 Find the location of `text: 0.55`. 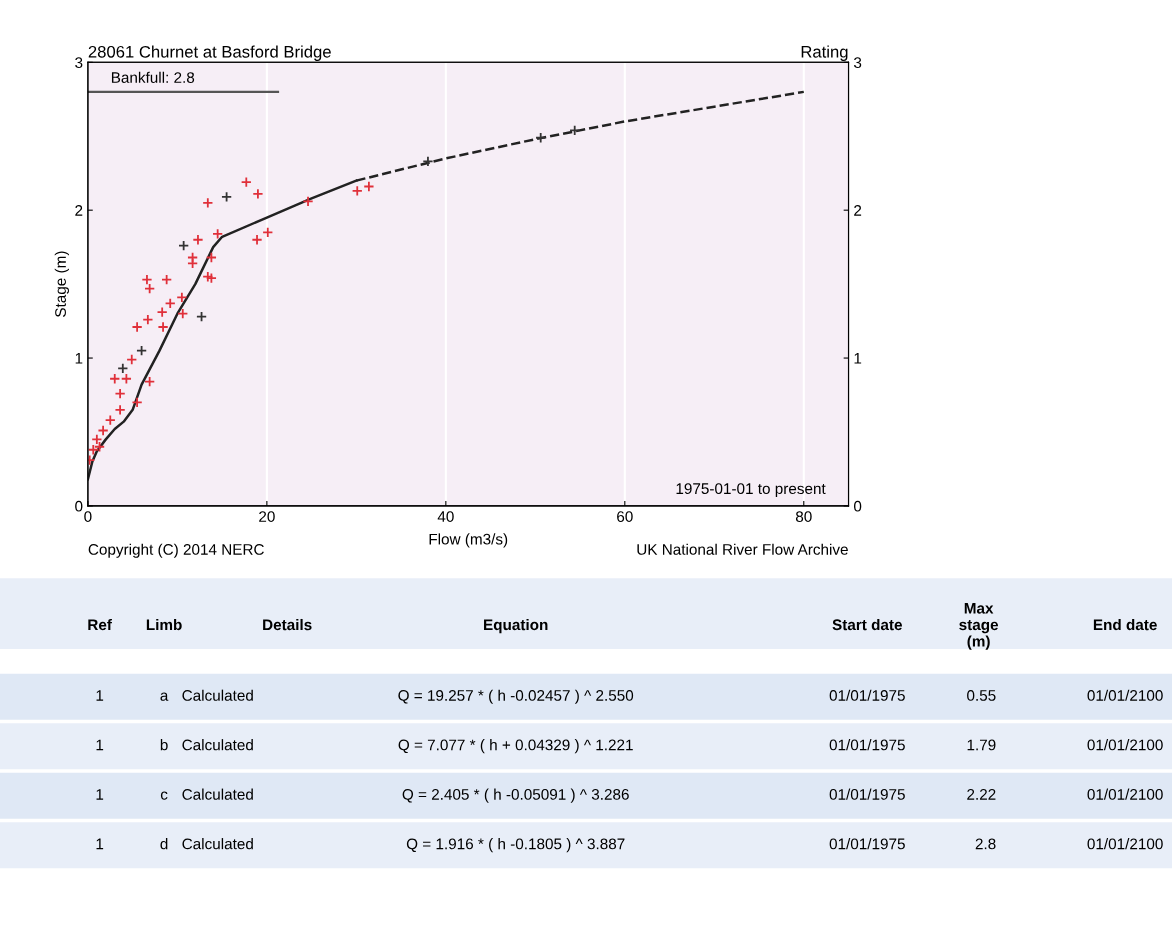

text: 0.55 is located at coordinates (981, 695).